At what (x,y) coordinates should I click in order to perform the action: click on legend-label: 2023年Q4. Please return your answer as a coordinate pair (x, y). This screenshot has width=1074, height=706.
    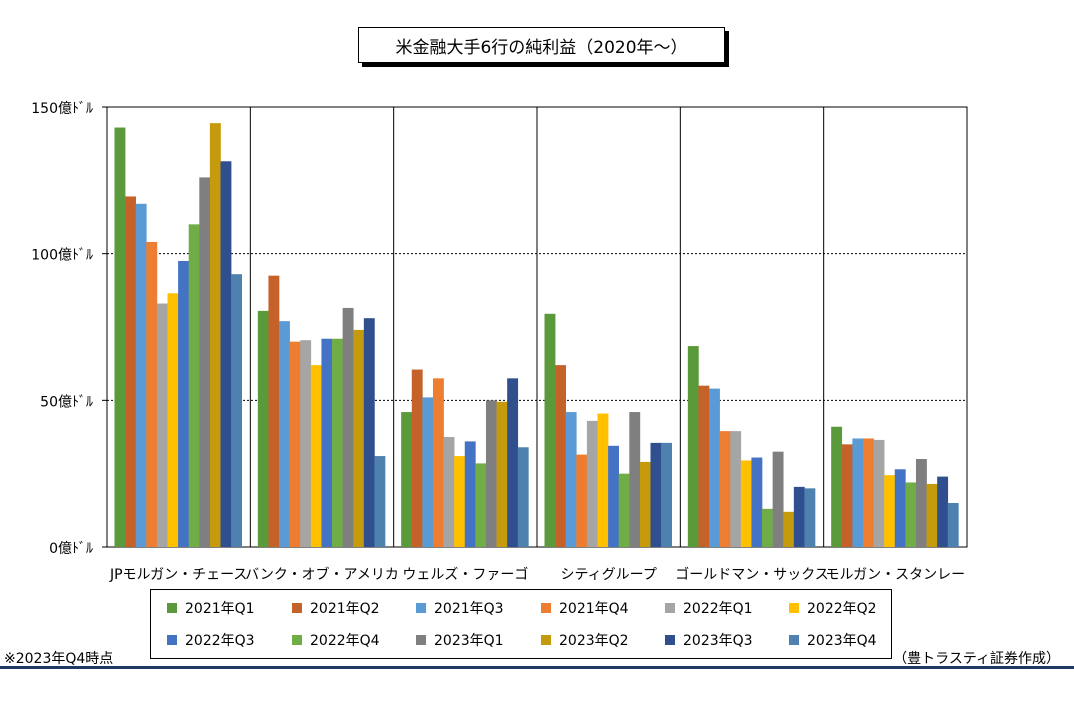
    Looking at the image, I should click on (842, 641).